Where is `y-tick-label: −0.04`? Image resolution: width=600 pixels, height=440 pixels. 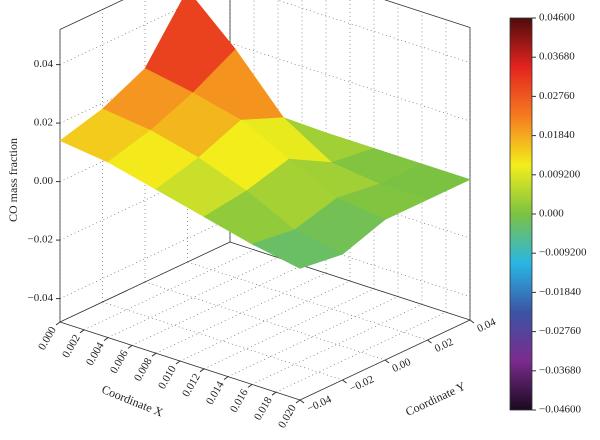
y-tick-label: −0.04 is located at coordinates (319, 404).